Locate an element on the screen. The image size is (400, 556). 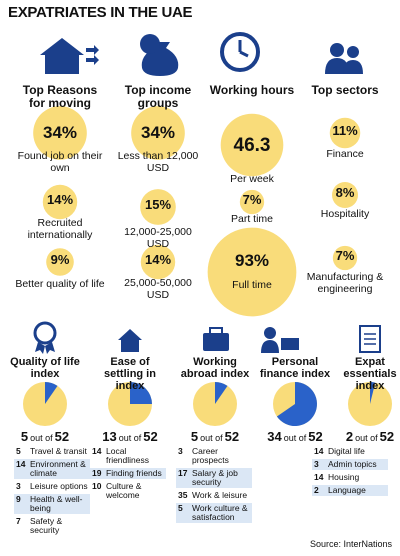
item-text: Digital life is located at coordinates (346, 451).